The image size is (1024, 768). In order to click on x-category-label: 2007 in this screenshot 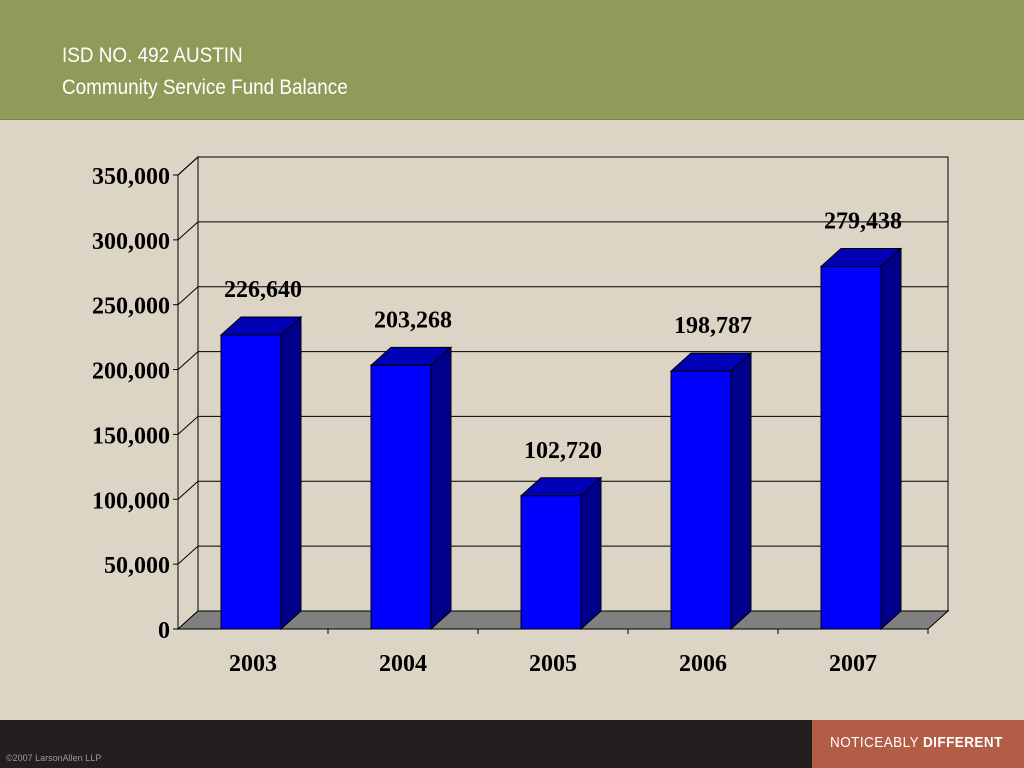, I will do `click(853, 664)`.